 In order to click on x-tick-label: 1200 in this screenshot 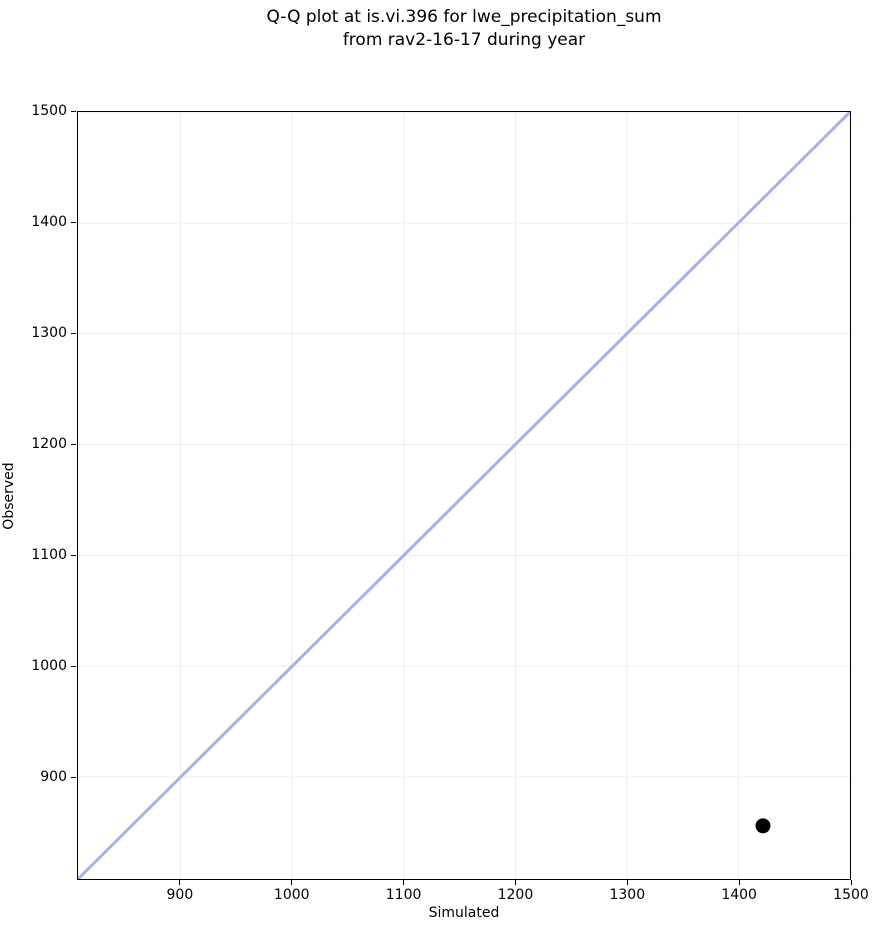, I will do `click(515, 895)`.